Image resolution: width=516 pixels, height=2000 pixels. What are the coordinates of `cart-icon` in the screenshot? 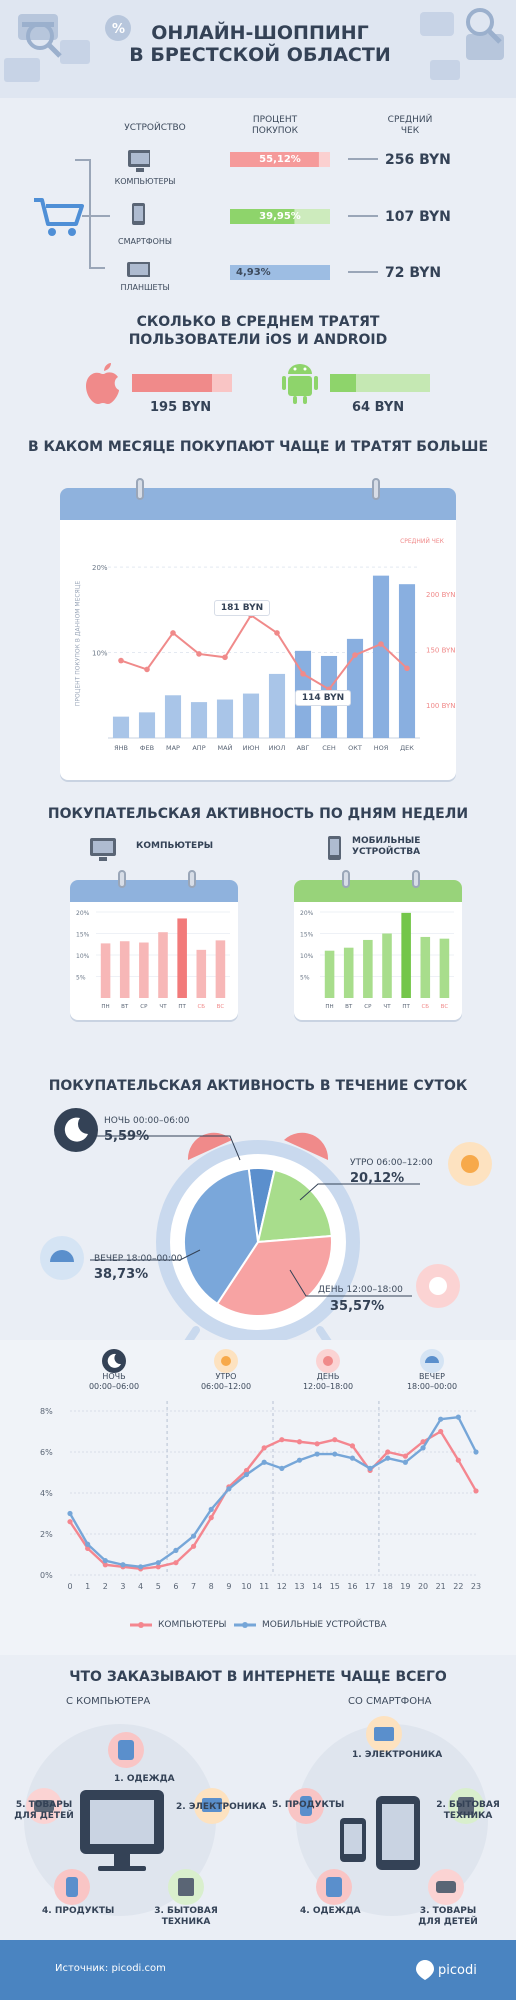 It's located at (59, 217).